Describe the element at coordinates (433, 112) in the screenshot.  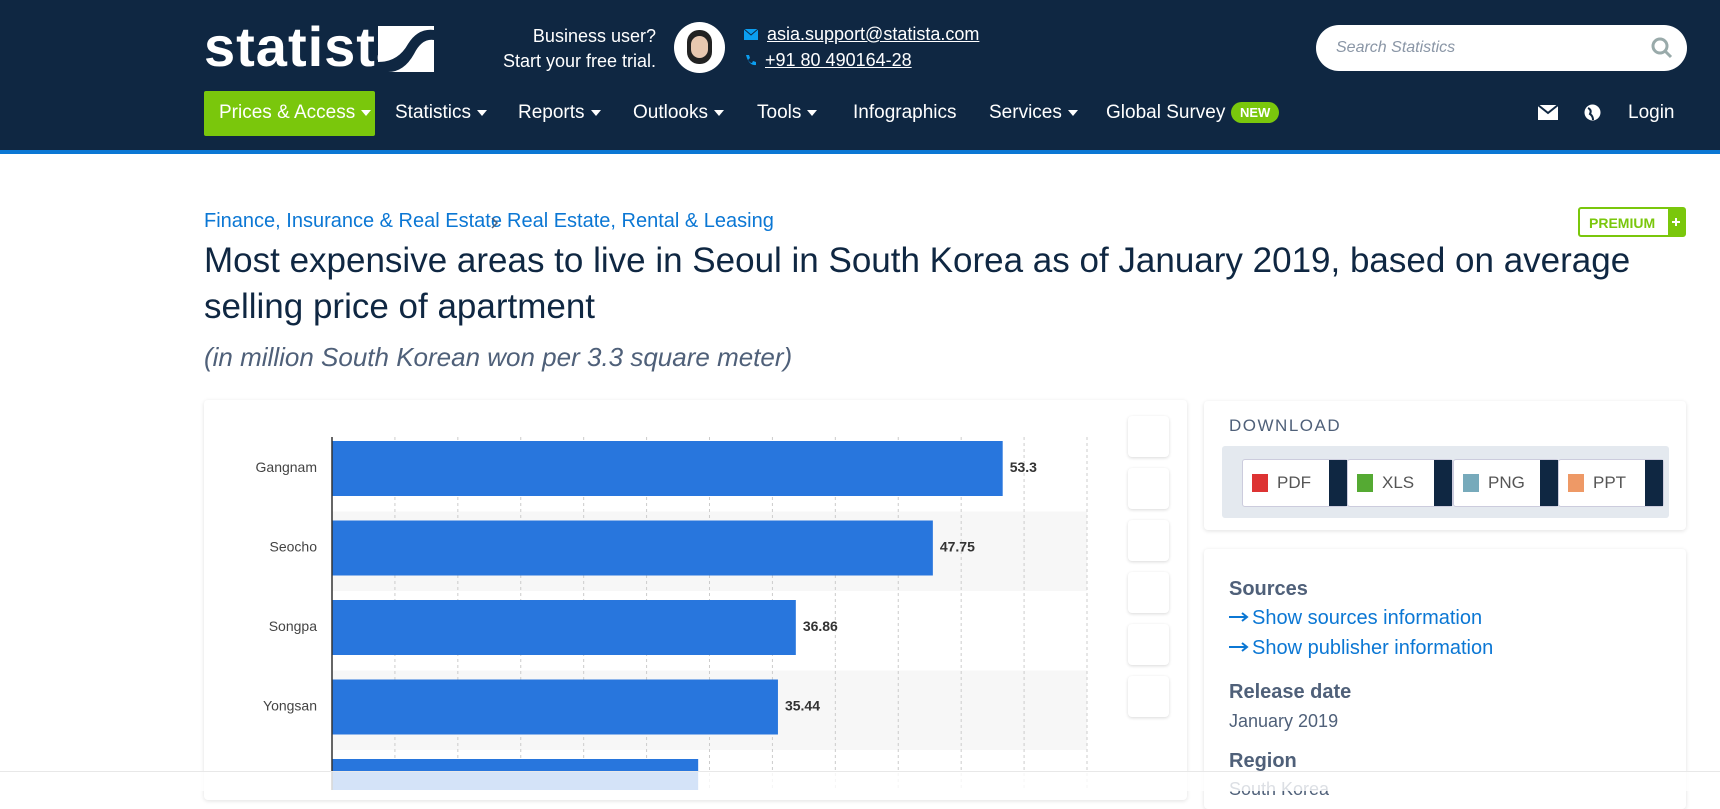
I see `nav-label: Statistics` at that location.